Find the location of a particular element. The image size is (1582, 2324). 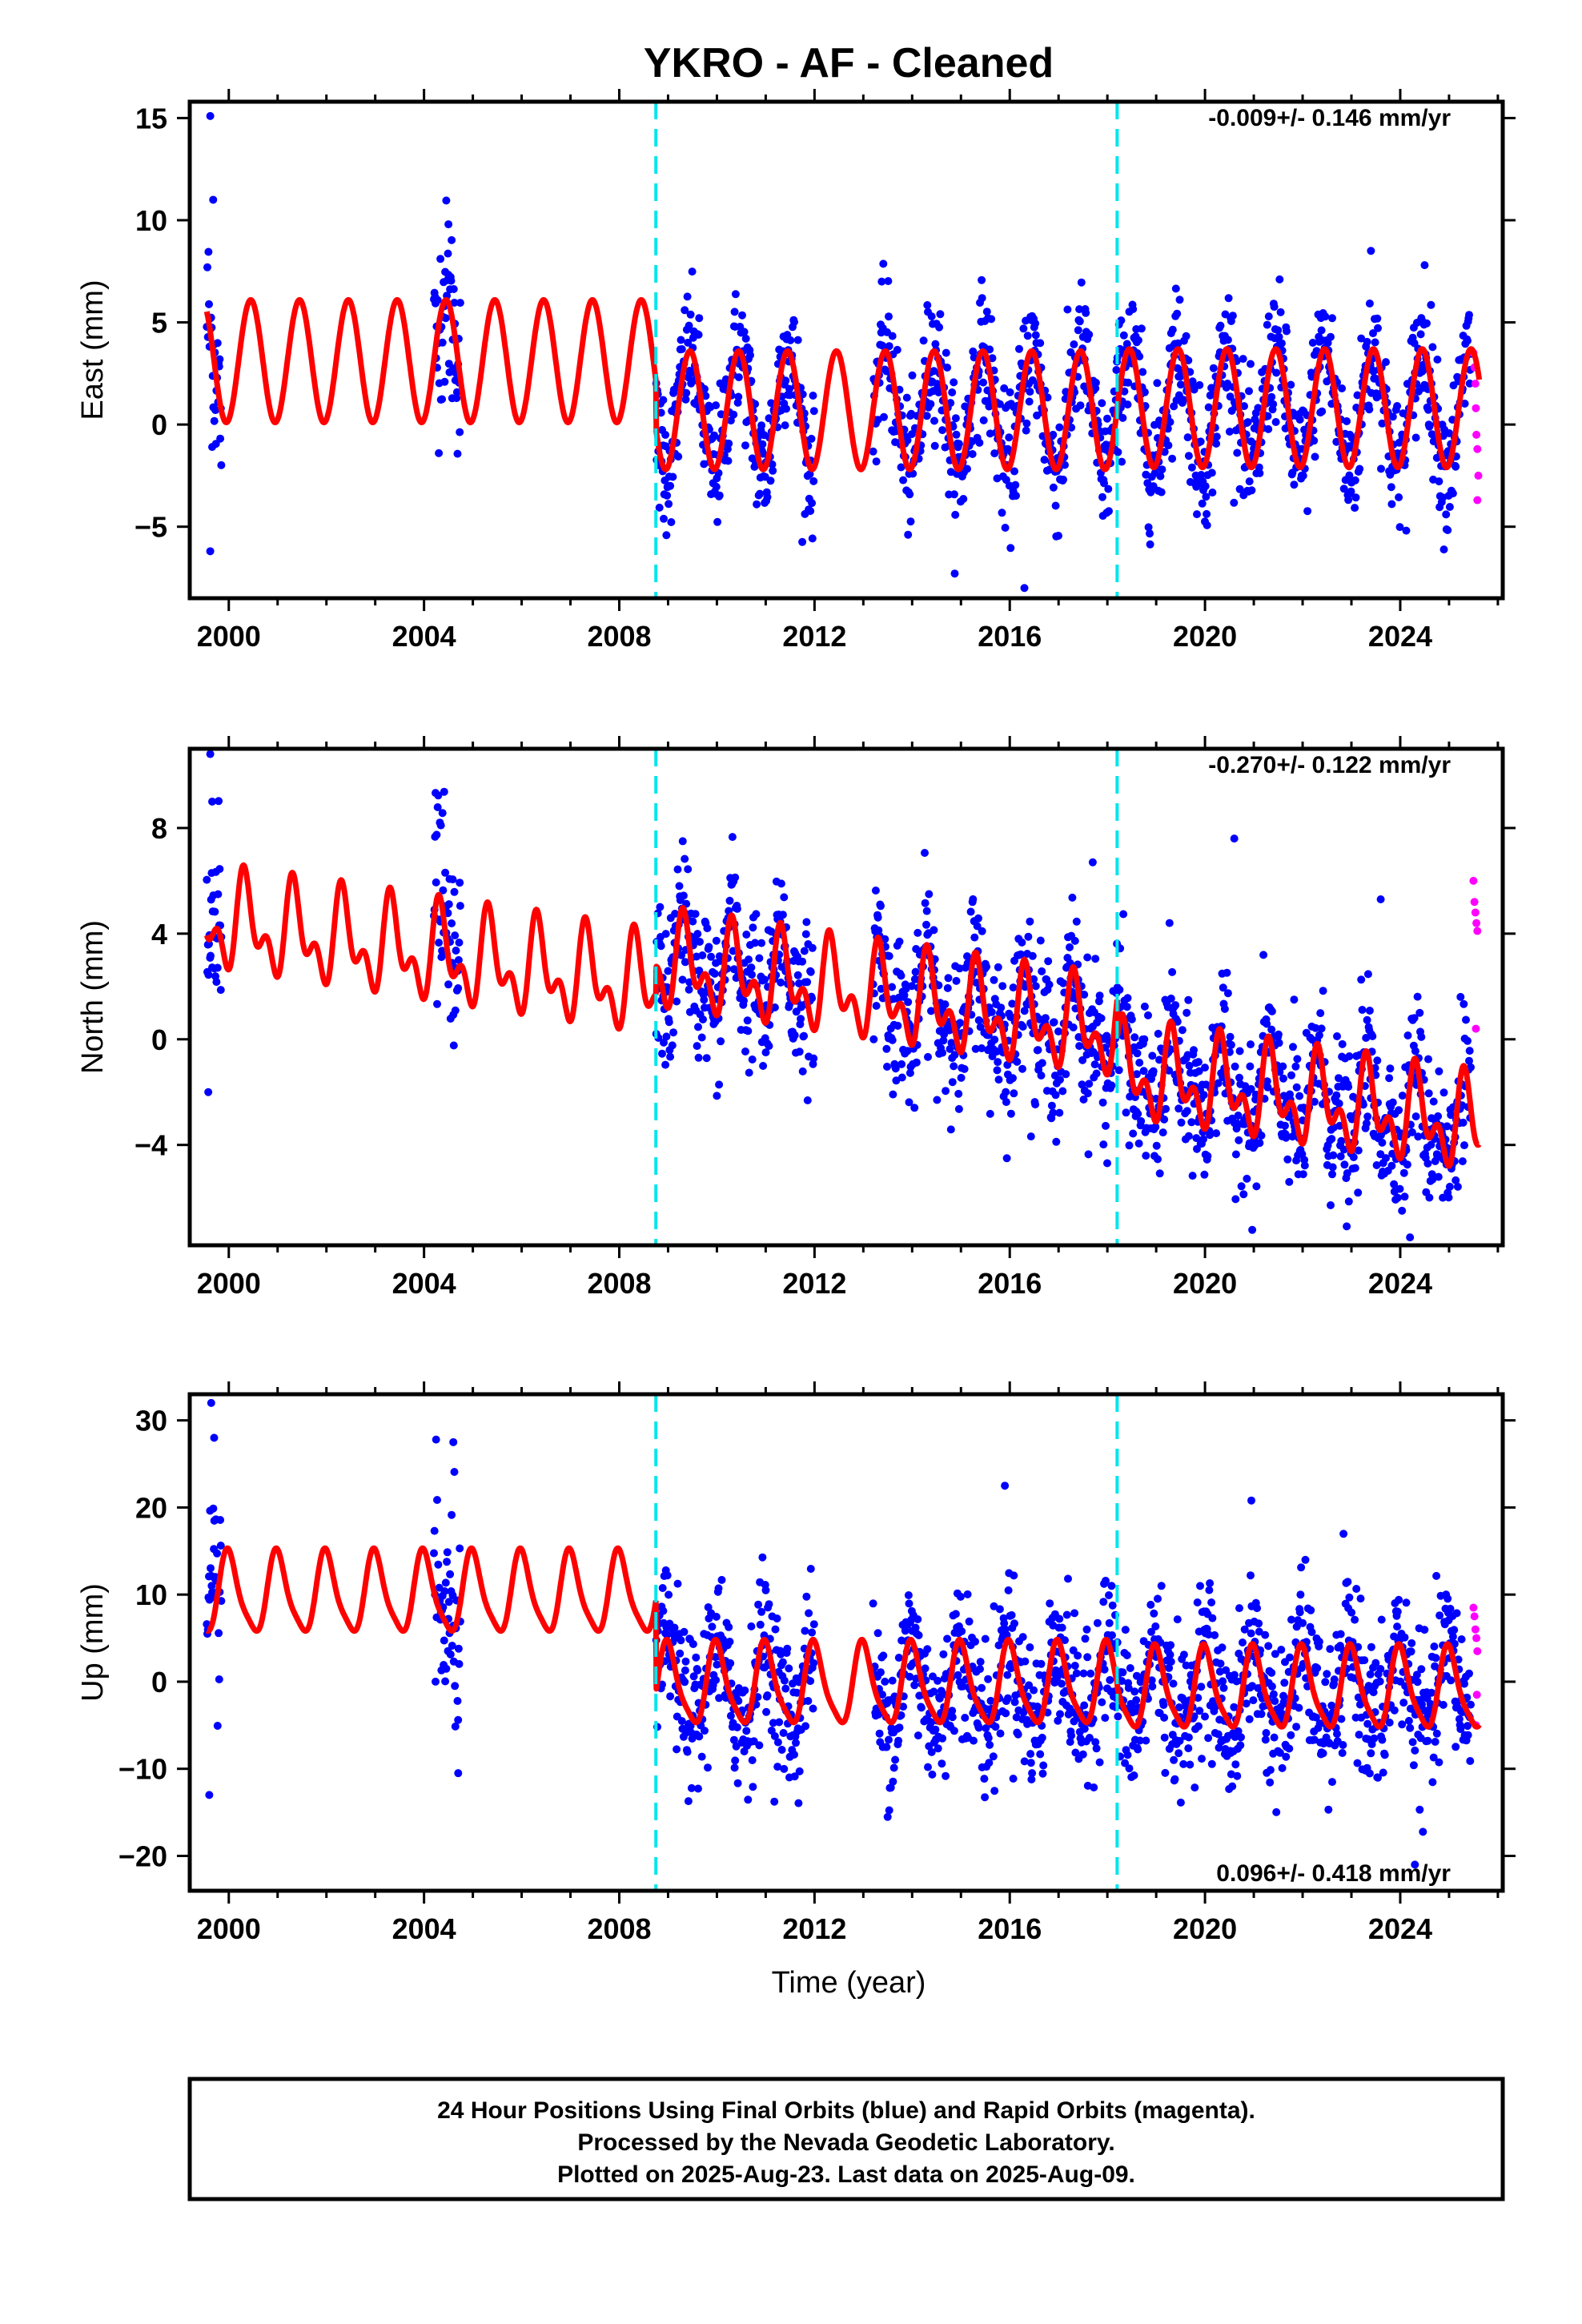

footer-frame is located at coordinates (846, 2139).